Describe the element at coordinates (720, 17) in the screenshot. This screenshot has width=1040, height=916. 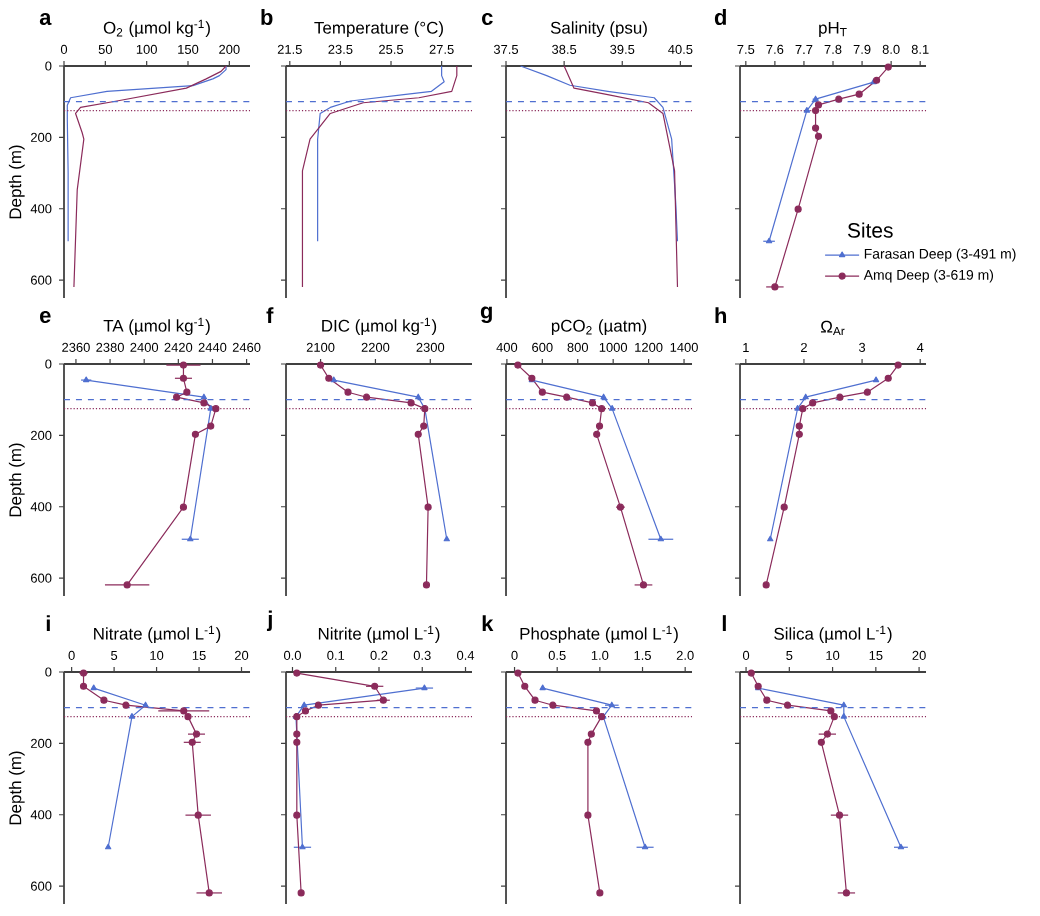
I see `chart-title: d` at that location.